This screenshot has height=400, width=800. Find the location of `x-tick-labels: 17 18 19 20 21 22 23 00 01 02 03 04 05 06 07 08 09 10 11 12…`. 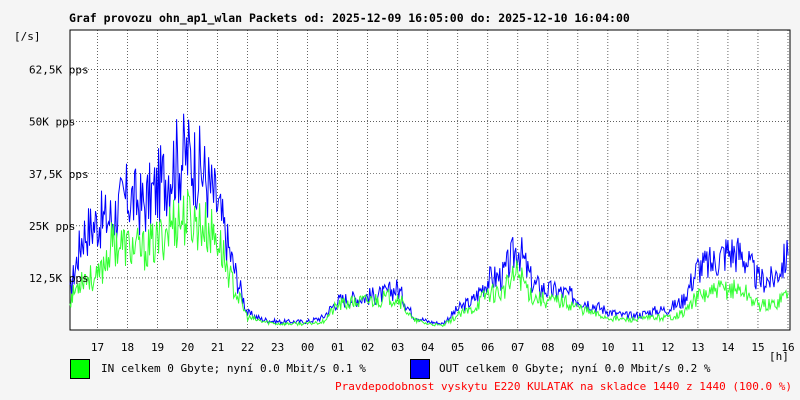

x-tick-labels: 17 18 19 20 21 22 23 00 01 02 03 04 05 06 07 08 09 10 11 12… is located at coordinates (443, 347).